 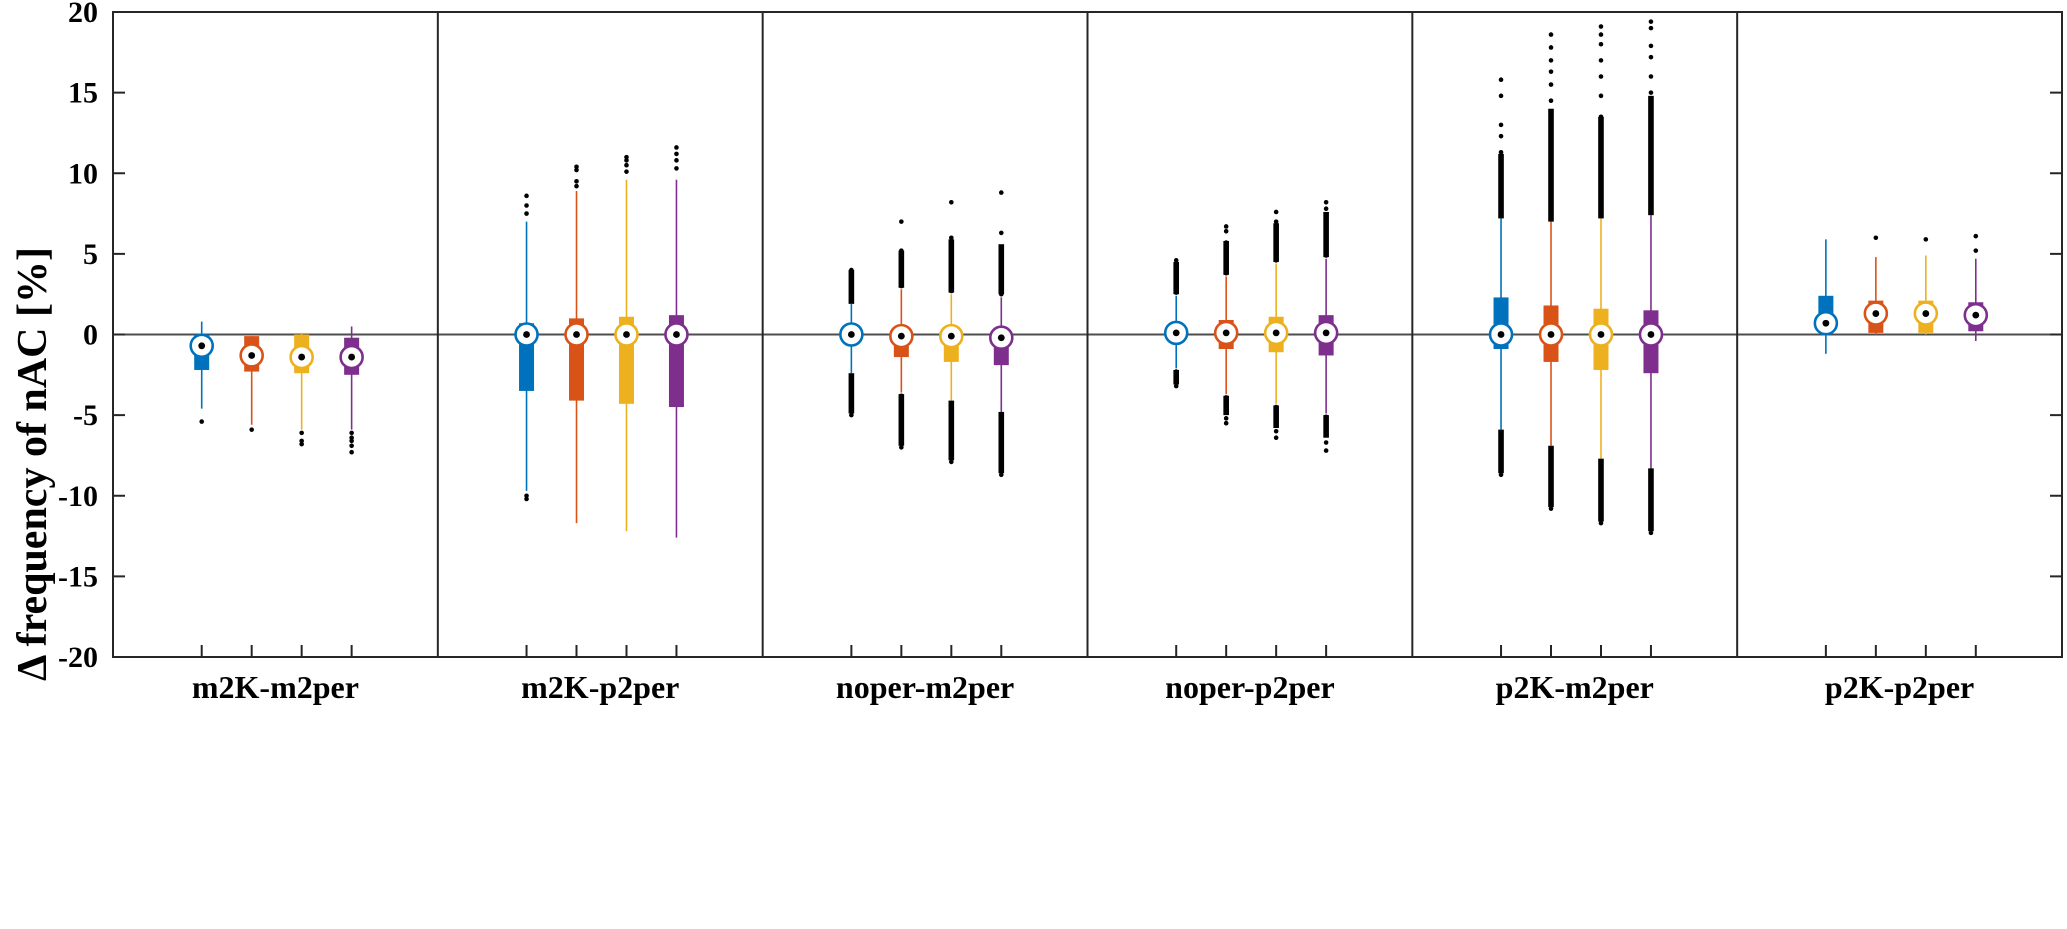 What do you see at coordinates (90, 335) in the screenshot?
I see `y-tick-label: 0` at bounding box center [90, 335].